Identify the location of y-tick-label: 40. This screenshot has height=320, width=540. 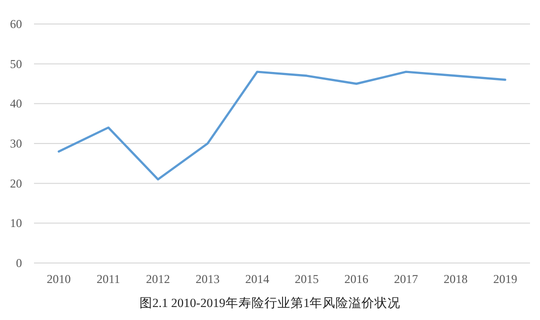
(16, 103).